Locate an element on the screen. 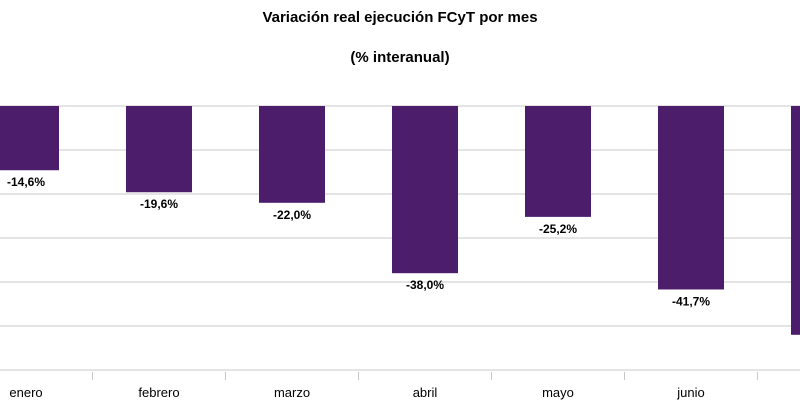 Image resolution: width=800 pixels, height=419 pixels. chart-title: Variación real ejecución FCyT por mes is located at coordinates (400, 17).